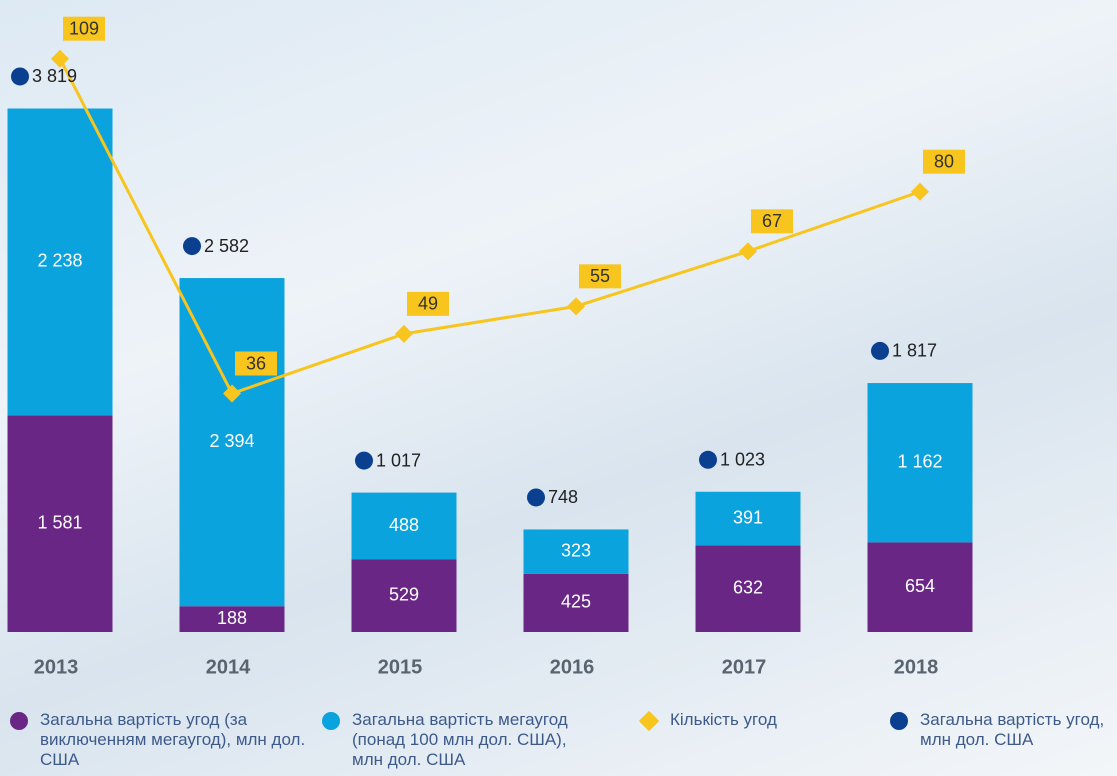  I want to click on count-label: 80, so click(944, 161).